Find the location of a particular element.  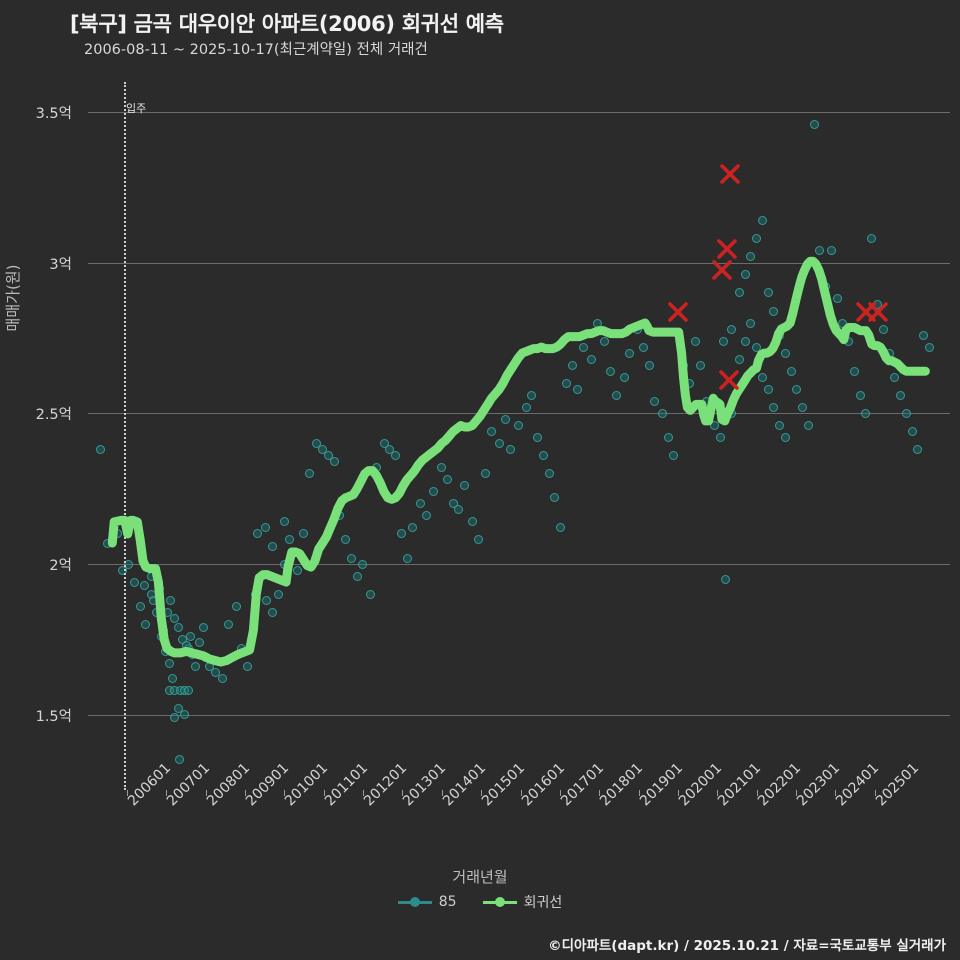

x-axis-label: 거래년월 is located at coordinates (480, 877).